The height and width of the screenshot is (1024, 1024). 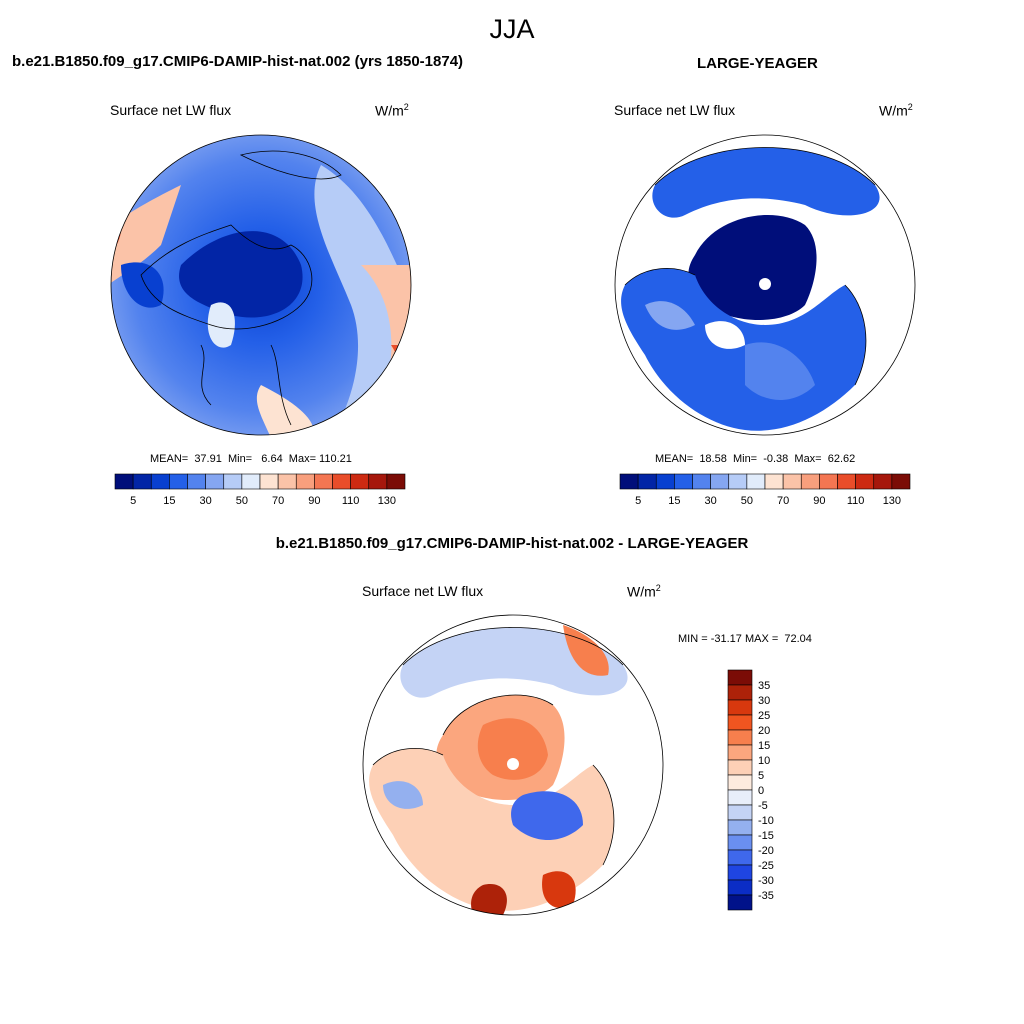 I want to click on panel-2-coastline, so click(x=750, y=266).